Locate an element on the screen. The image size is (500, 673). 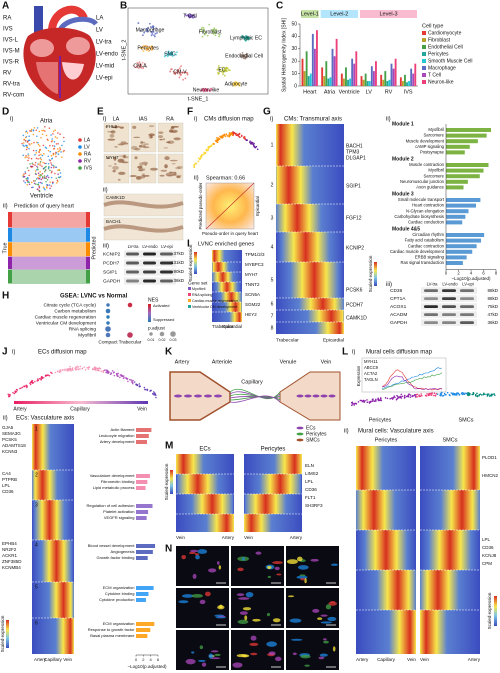
legend-label: RNA splicing is located at coordinates (202, 295).